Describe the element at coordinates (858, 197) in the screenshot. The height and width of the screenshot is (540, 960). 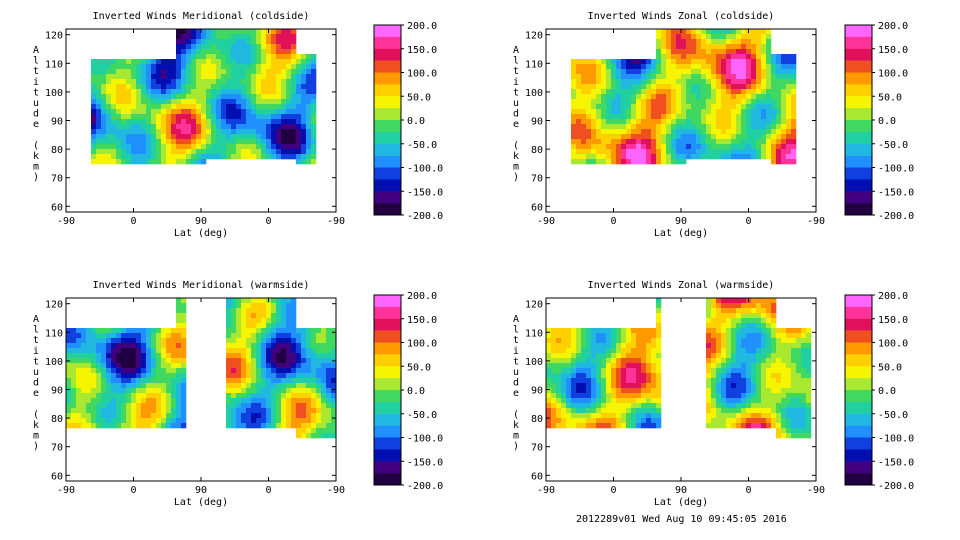
I see `colorbar-swatch` at that location.